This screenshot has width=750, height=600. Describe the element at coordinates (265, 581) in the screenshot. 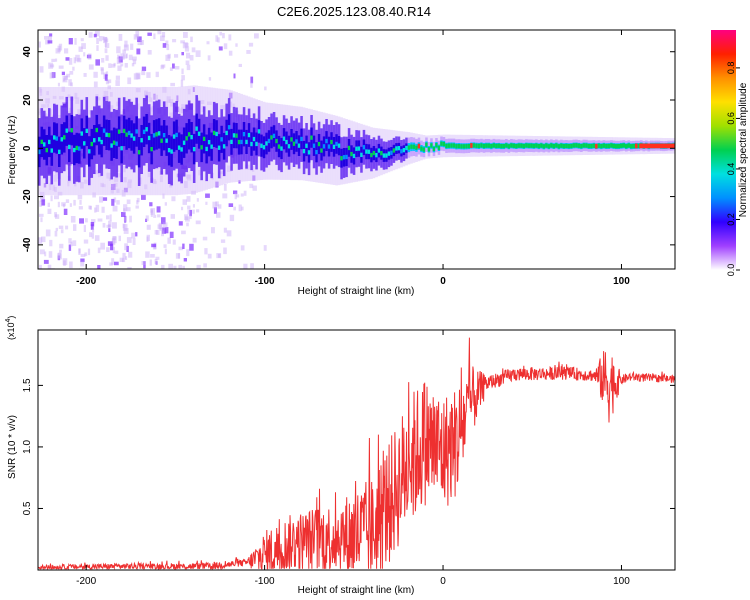

I see `x-tick-label: -100` at that location.